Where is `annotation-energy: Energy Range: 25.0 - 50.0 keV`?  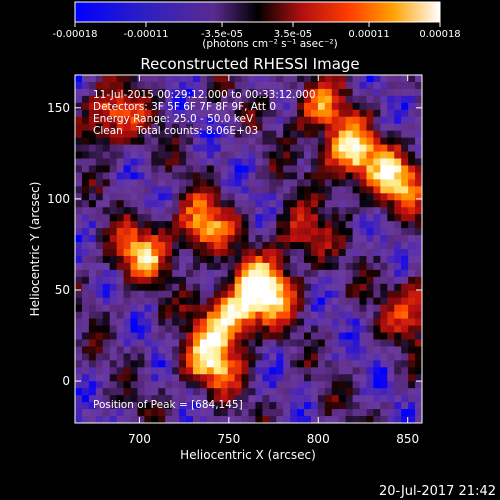
annotation-energy: Energy Range: 25.0 - 50.0 keV is located at coordinates (173, 119).